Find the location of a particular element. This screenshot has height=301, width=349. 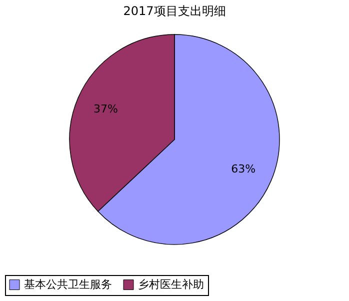

data-label: 37% is located at coordinates (105, 109).